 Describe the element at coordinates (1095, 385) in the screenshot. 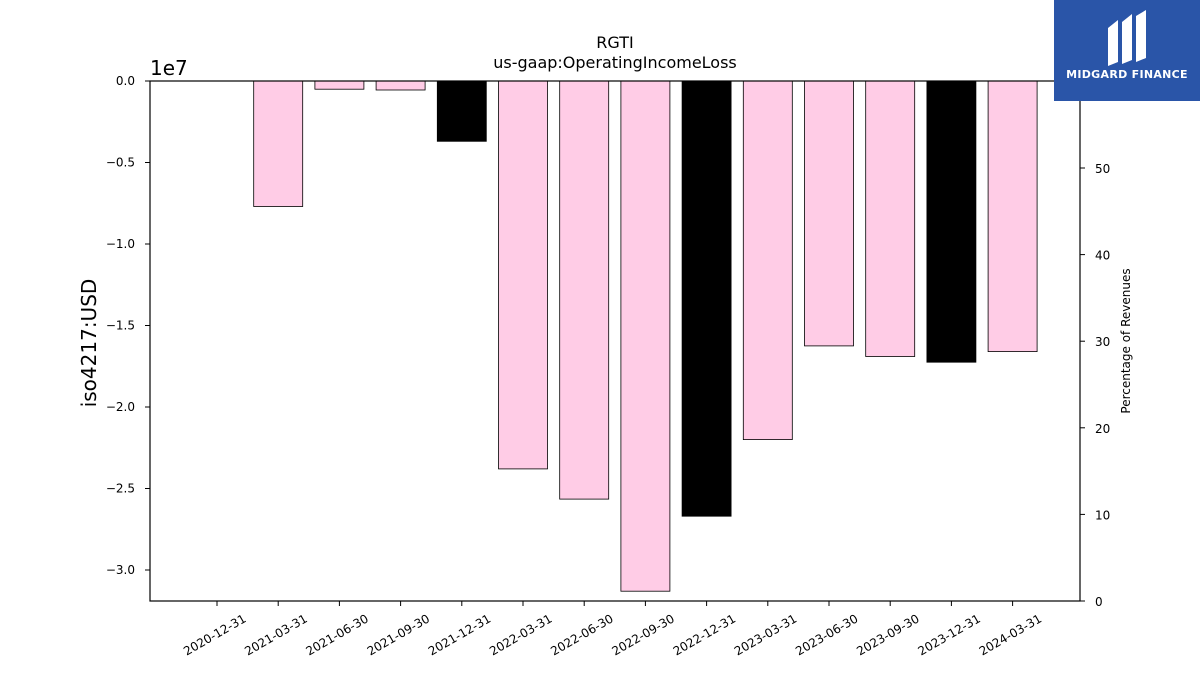

I see `y2-ticks-group: 0 10 20 30 40 50` at that location.